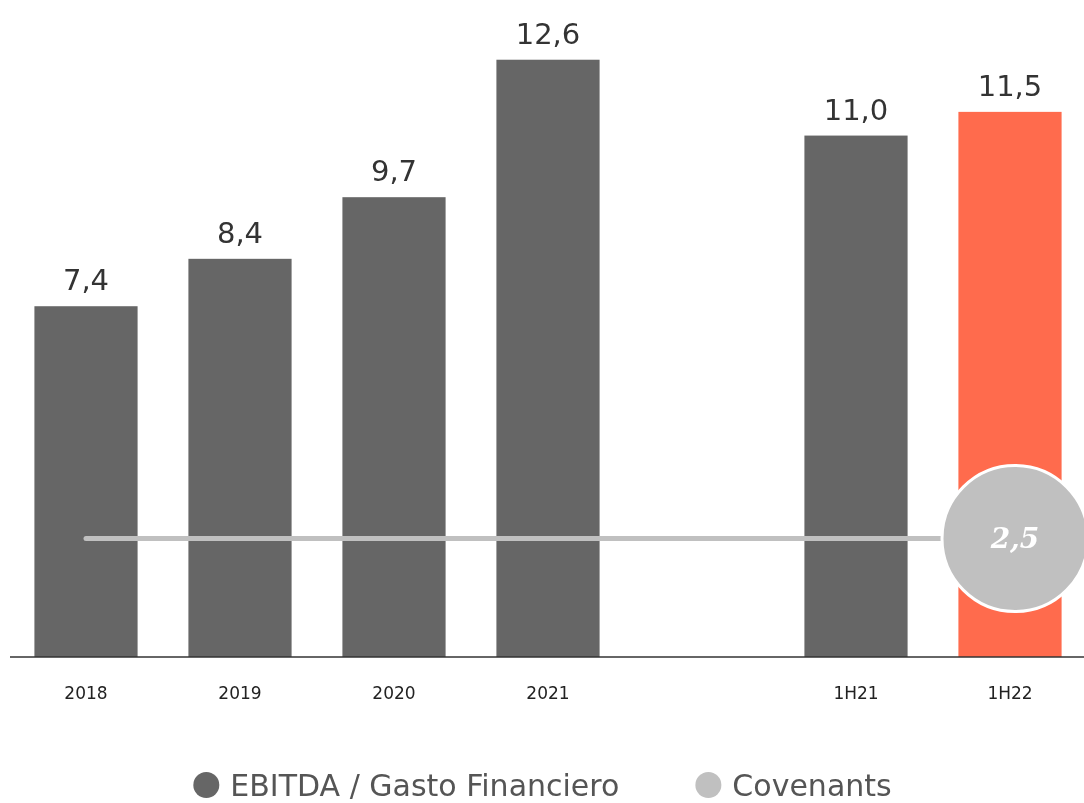 This screenshot has width=1084, height=803. Describe the element at coordinates (856, 109) in the screenshot. I see `data-label: 11,0` at that location.